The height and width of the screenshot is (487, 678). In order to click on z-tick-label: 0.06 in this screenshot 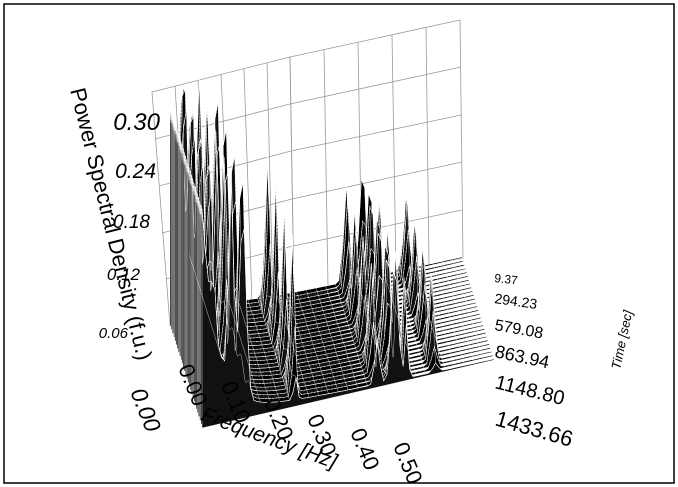, I will do `click(114, 333)`.